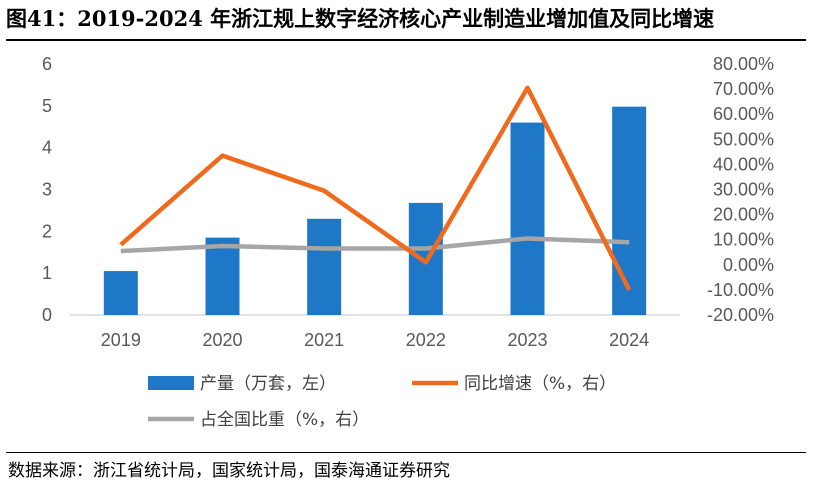 Image resolution: width=814 pixels, height=484 pixels. Describe the element at coordinates (284, 420) in the screenshot. I see `legend-label-share: 占全国比重（%，右）` at that location.